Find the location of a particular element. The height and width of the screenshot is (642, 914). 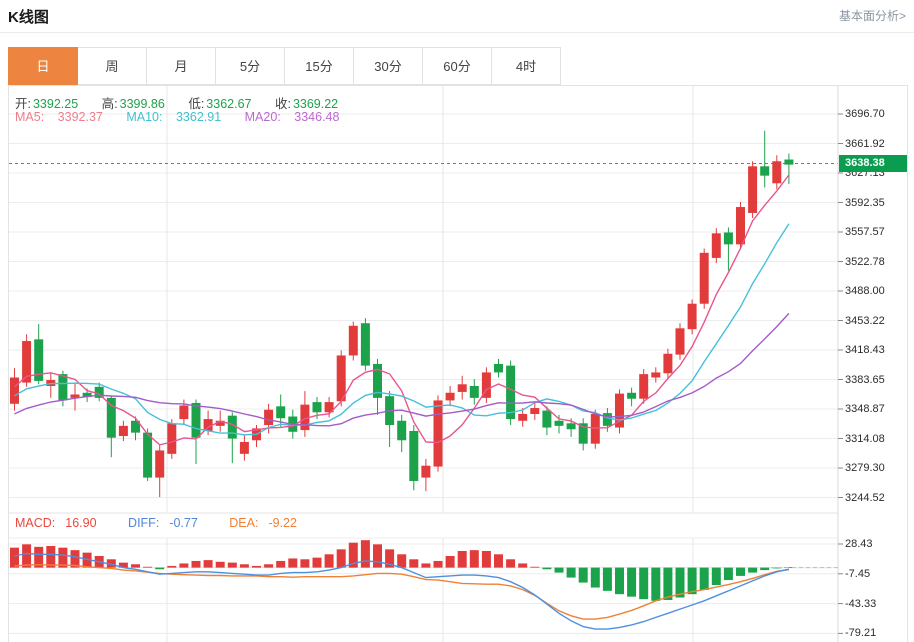

diff-line is located at coordinates (402, 591).